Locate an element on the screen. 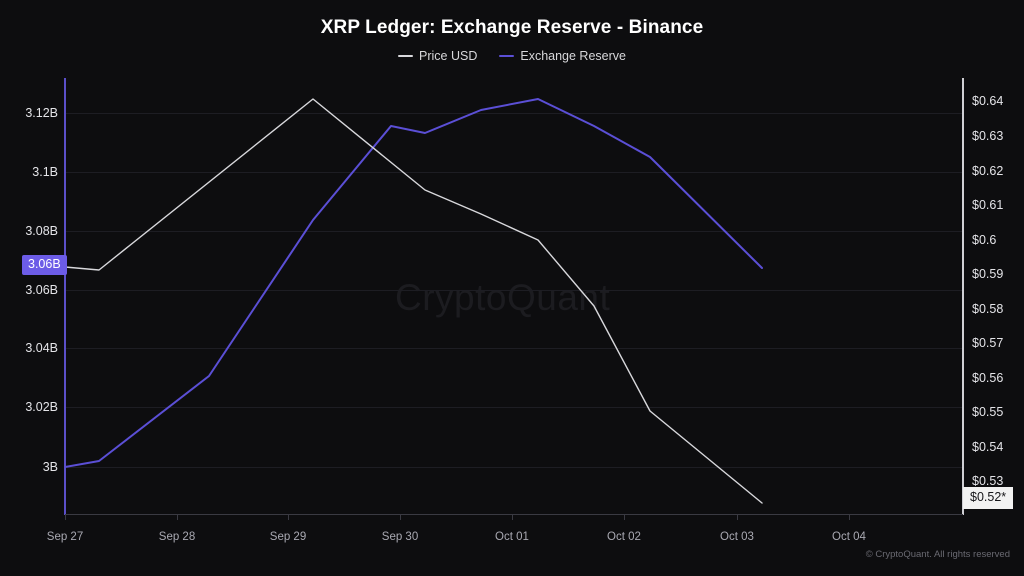  y-axis-left-label: 3.02B is located at coordinates (41, 407).